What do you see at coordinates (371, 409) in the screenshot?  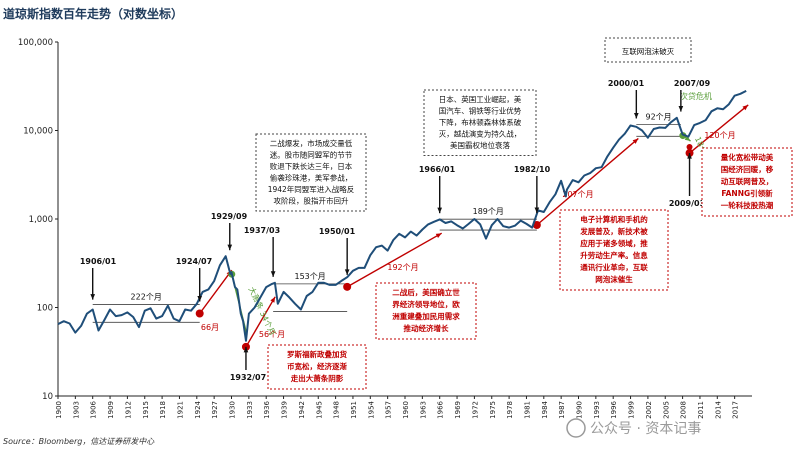 I see `x-tick-label: 1954` at bounding box center [371, 409].